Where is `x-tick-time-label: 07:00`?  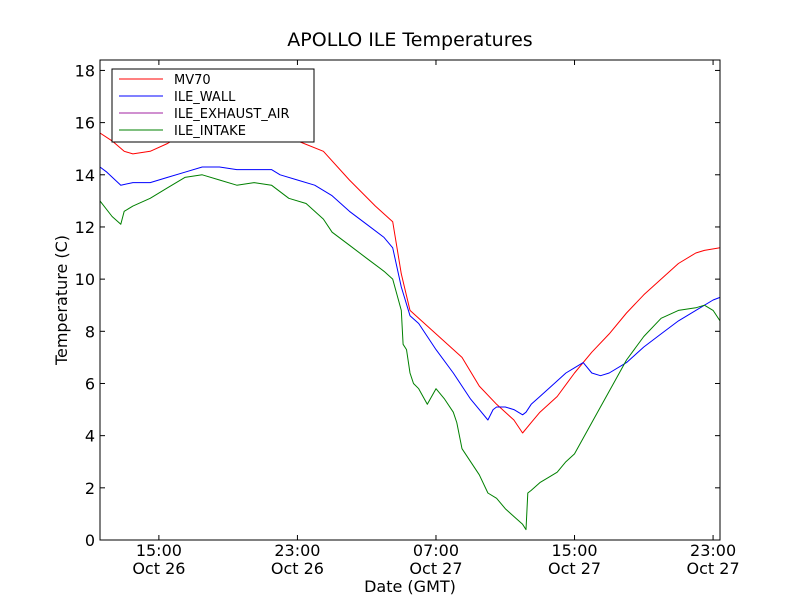 x-tick-time-label: 07:00 is located at coordinates (436, 550).